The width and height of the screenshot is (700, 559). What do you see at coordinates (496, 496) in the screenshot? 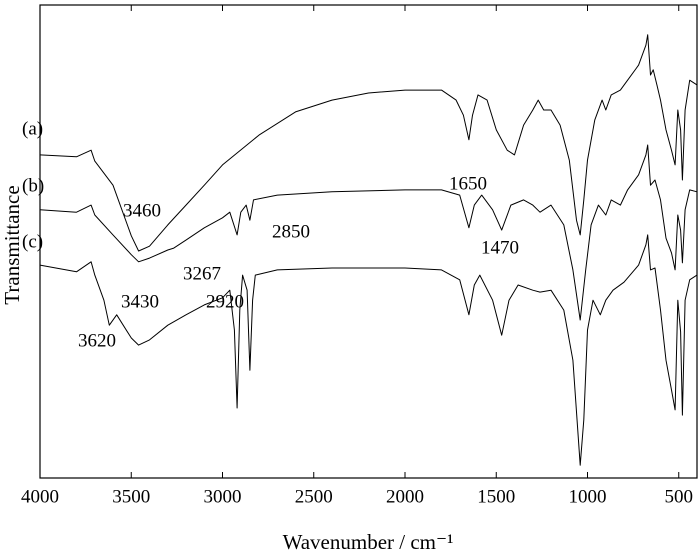
I see `x-tick-label: 1500` at bounding box center [496, 496].